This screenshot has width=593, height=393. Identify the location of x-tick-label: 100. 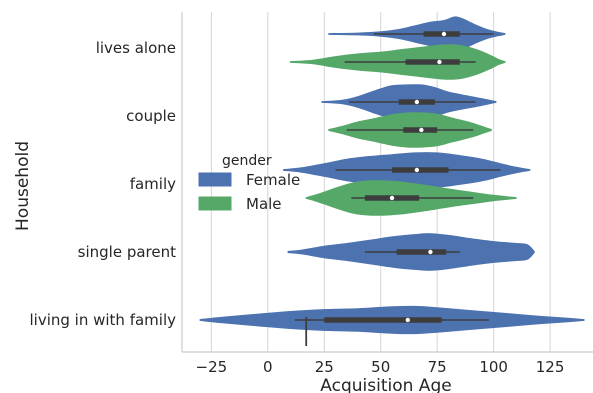
(493, 367).